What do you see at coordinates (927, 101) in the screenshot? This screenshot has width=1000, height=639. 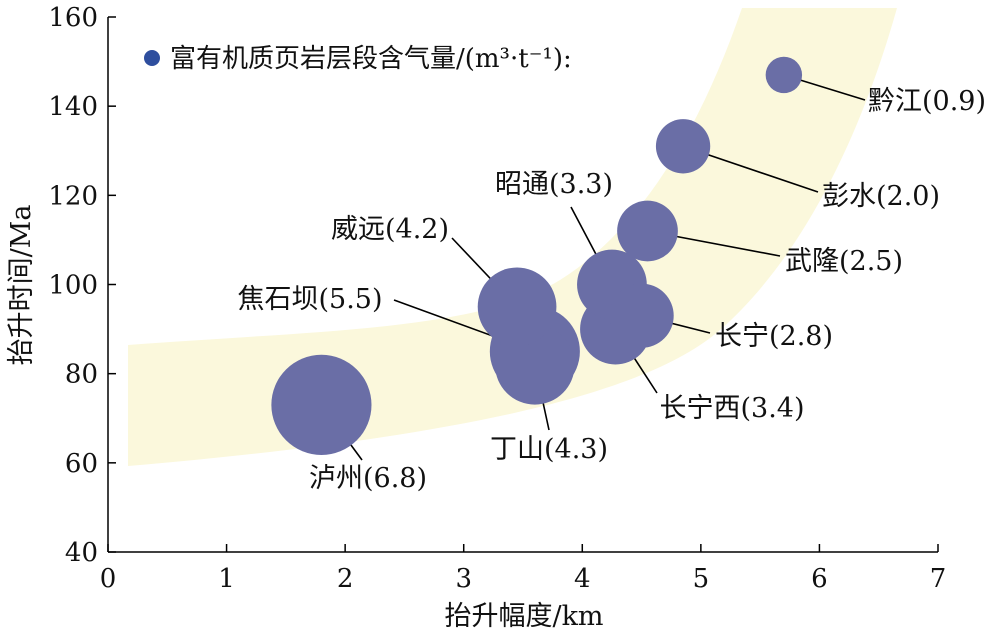 I see `data-label-黔江: 黔江(0.9)` at bounding box center [927, 101].